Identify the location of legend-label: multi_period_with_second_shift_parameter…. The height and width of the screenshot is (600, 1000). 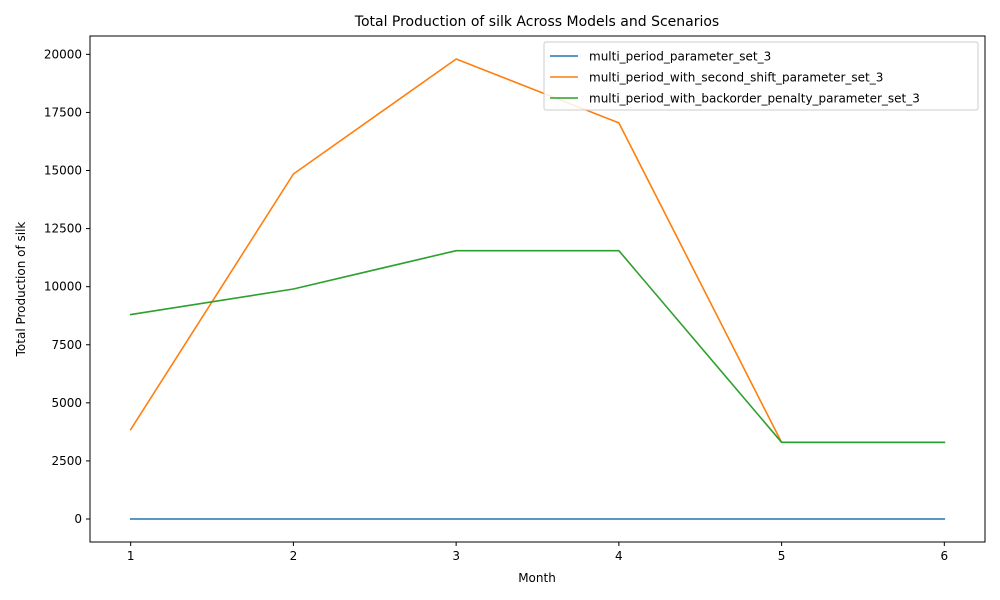
(736, 78).